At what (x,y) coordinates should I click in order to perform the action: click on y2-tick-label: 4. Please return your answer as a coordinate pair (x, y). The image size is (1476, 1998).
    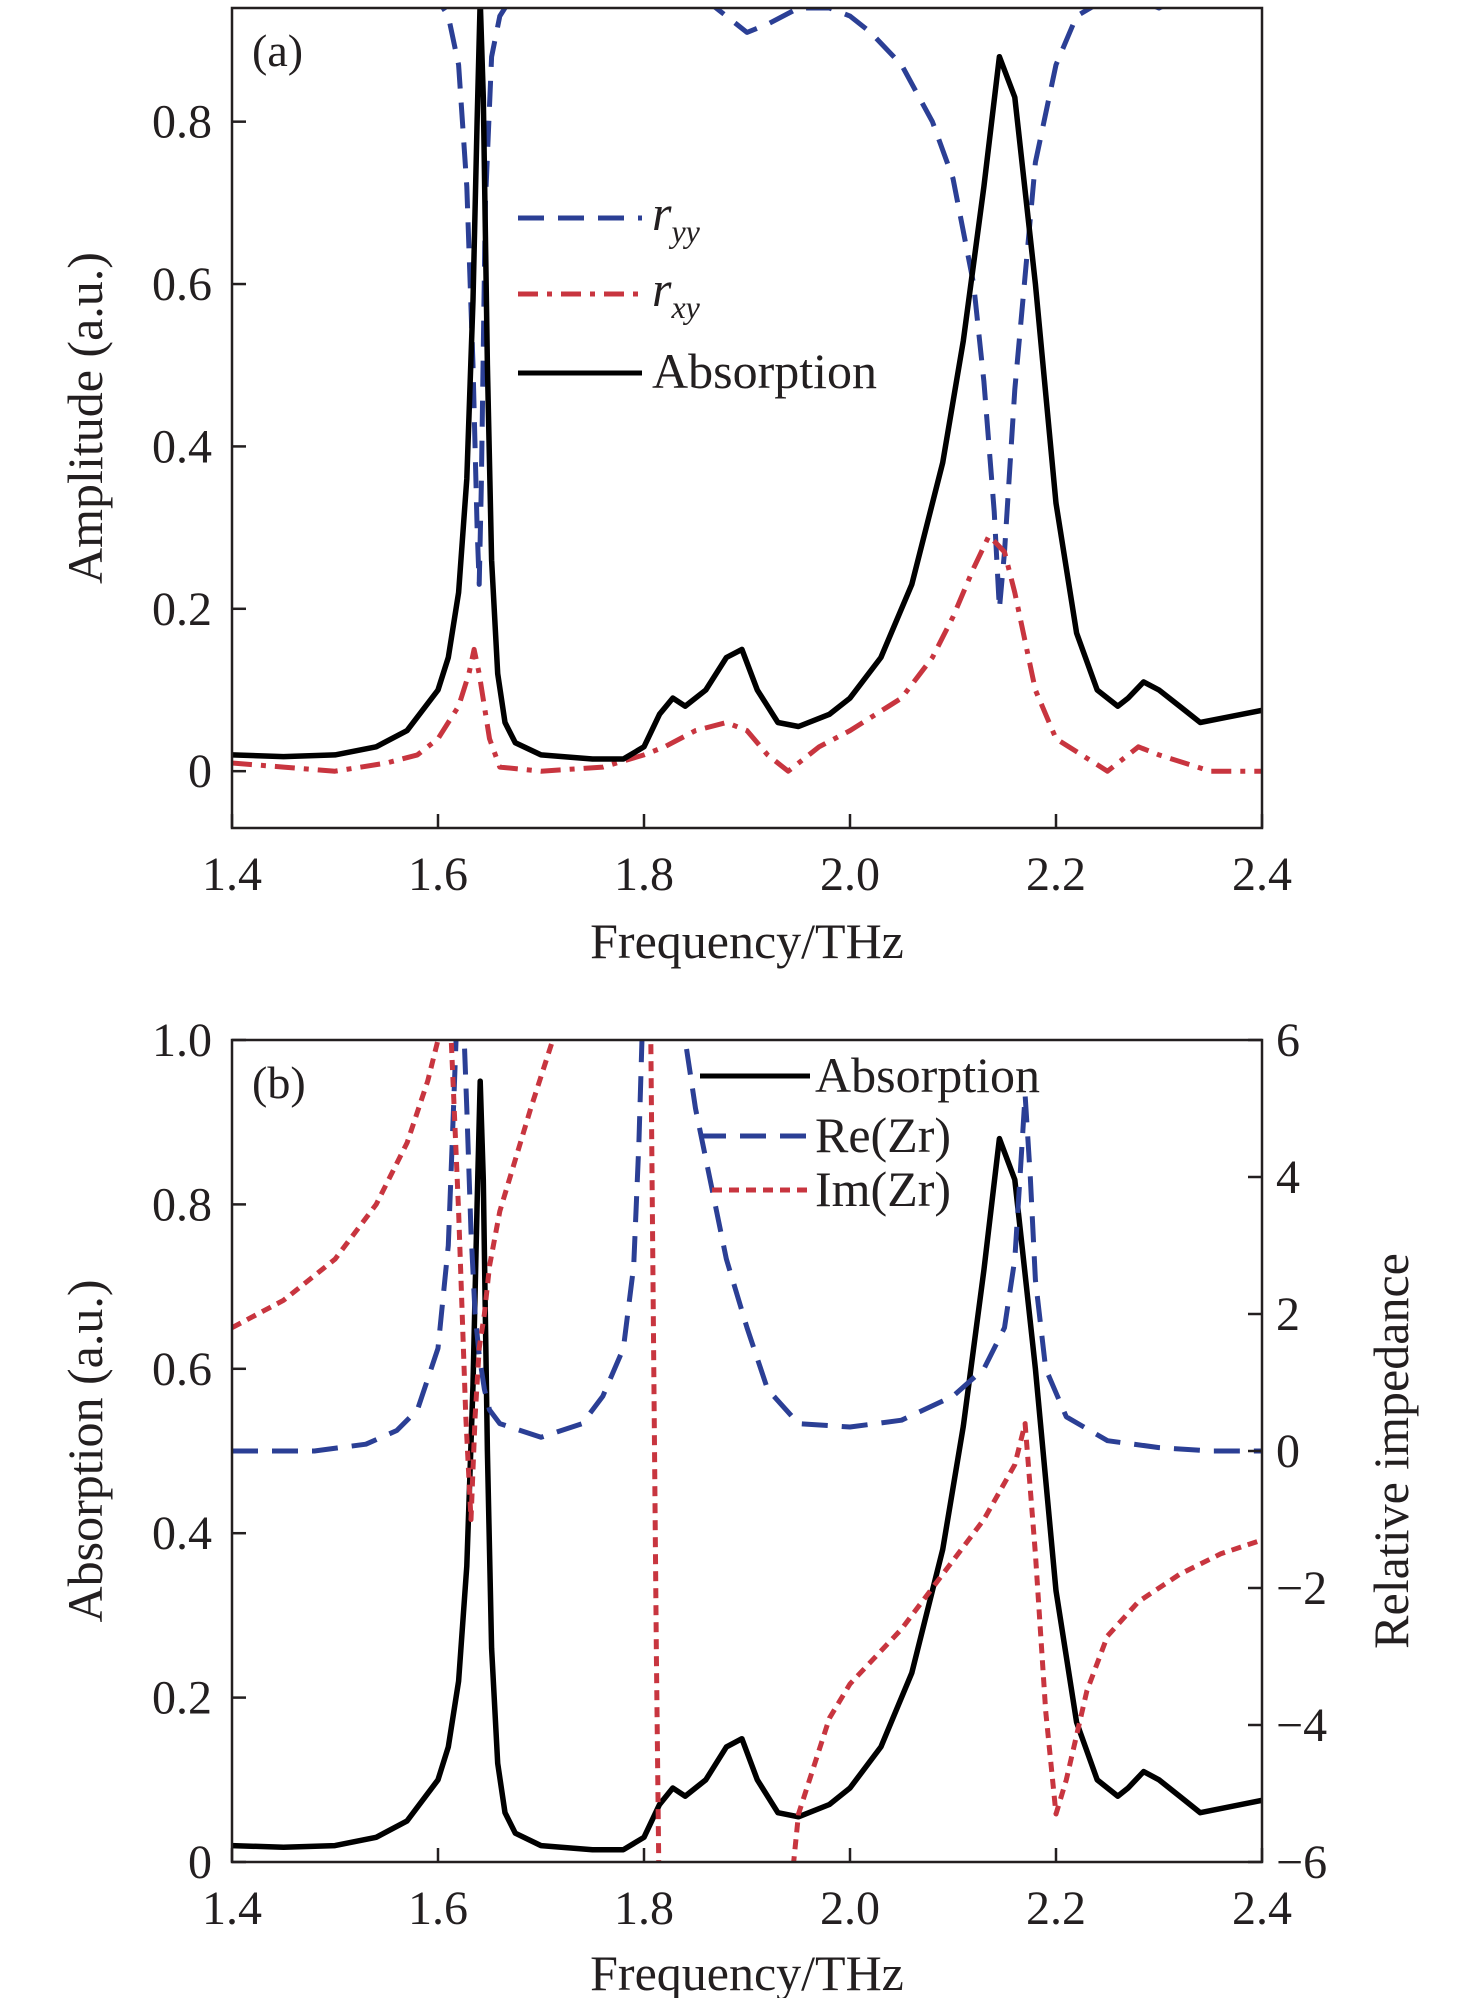
    Looking at the image, I should click on (1288, 1177).